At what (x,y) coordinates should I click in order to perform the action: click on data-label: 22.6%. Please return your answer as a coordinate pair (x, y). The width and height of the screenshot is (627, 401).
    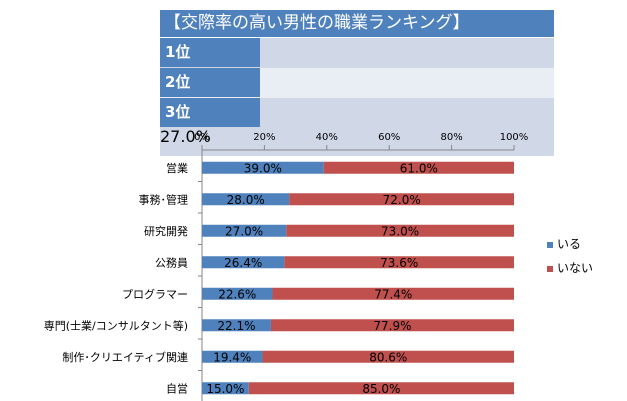
    Looking at the image, I should click on (237, 294).